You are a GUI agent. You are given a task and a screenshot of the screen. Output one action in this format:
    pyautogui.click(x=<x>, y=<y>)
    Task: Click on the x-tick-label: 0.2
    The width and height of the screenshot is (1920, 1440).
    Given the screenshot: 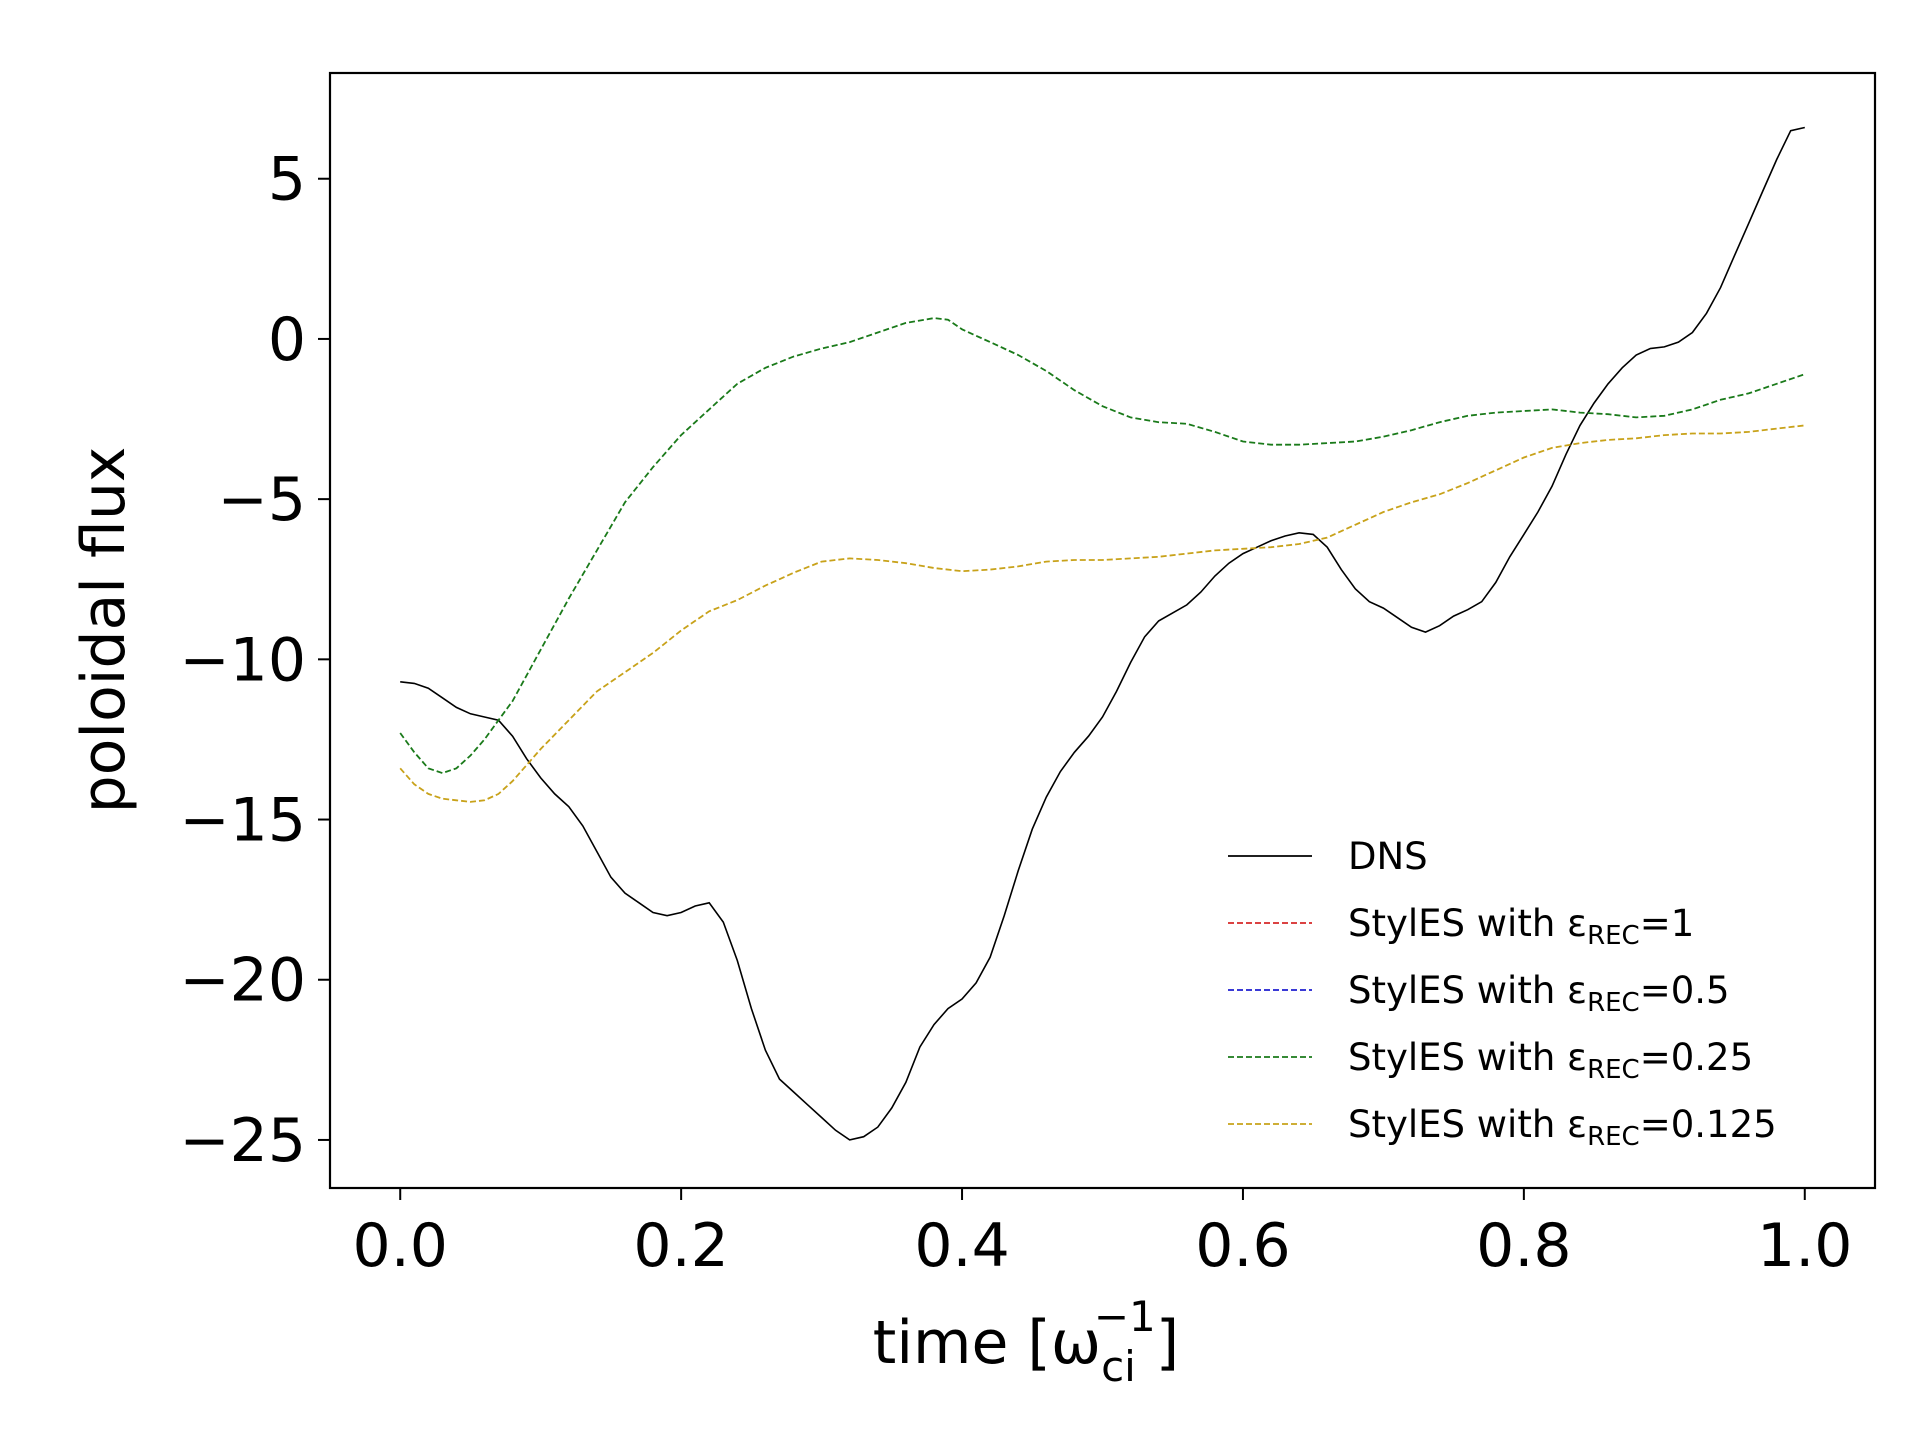 What is the action you would take?
    pyautogui.click(x=680, y=1246)
    